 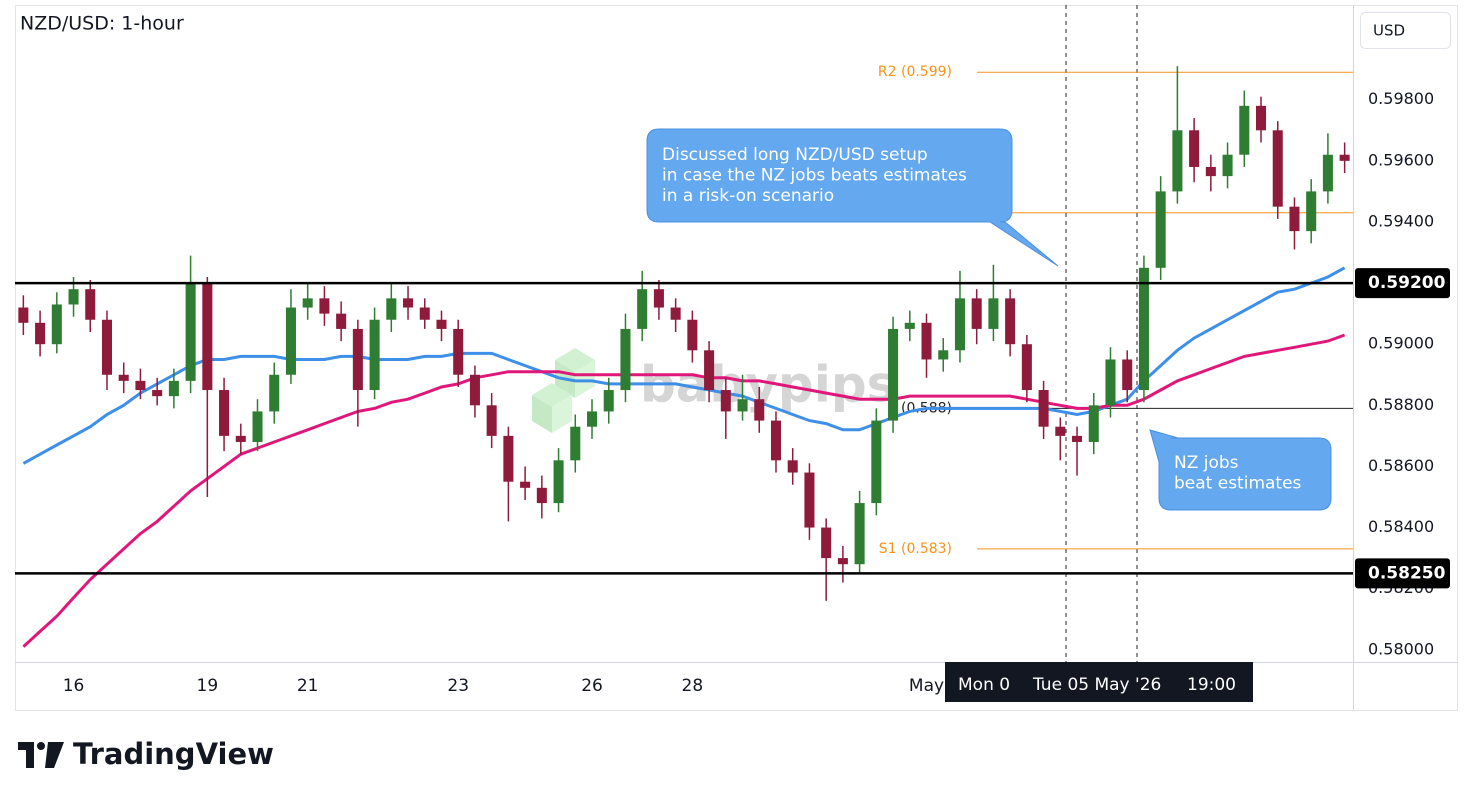 I want to click on y-tick-label: 0.58800, so click(x=1401, y=404).